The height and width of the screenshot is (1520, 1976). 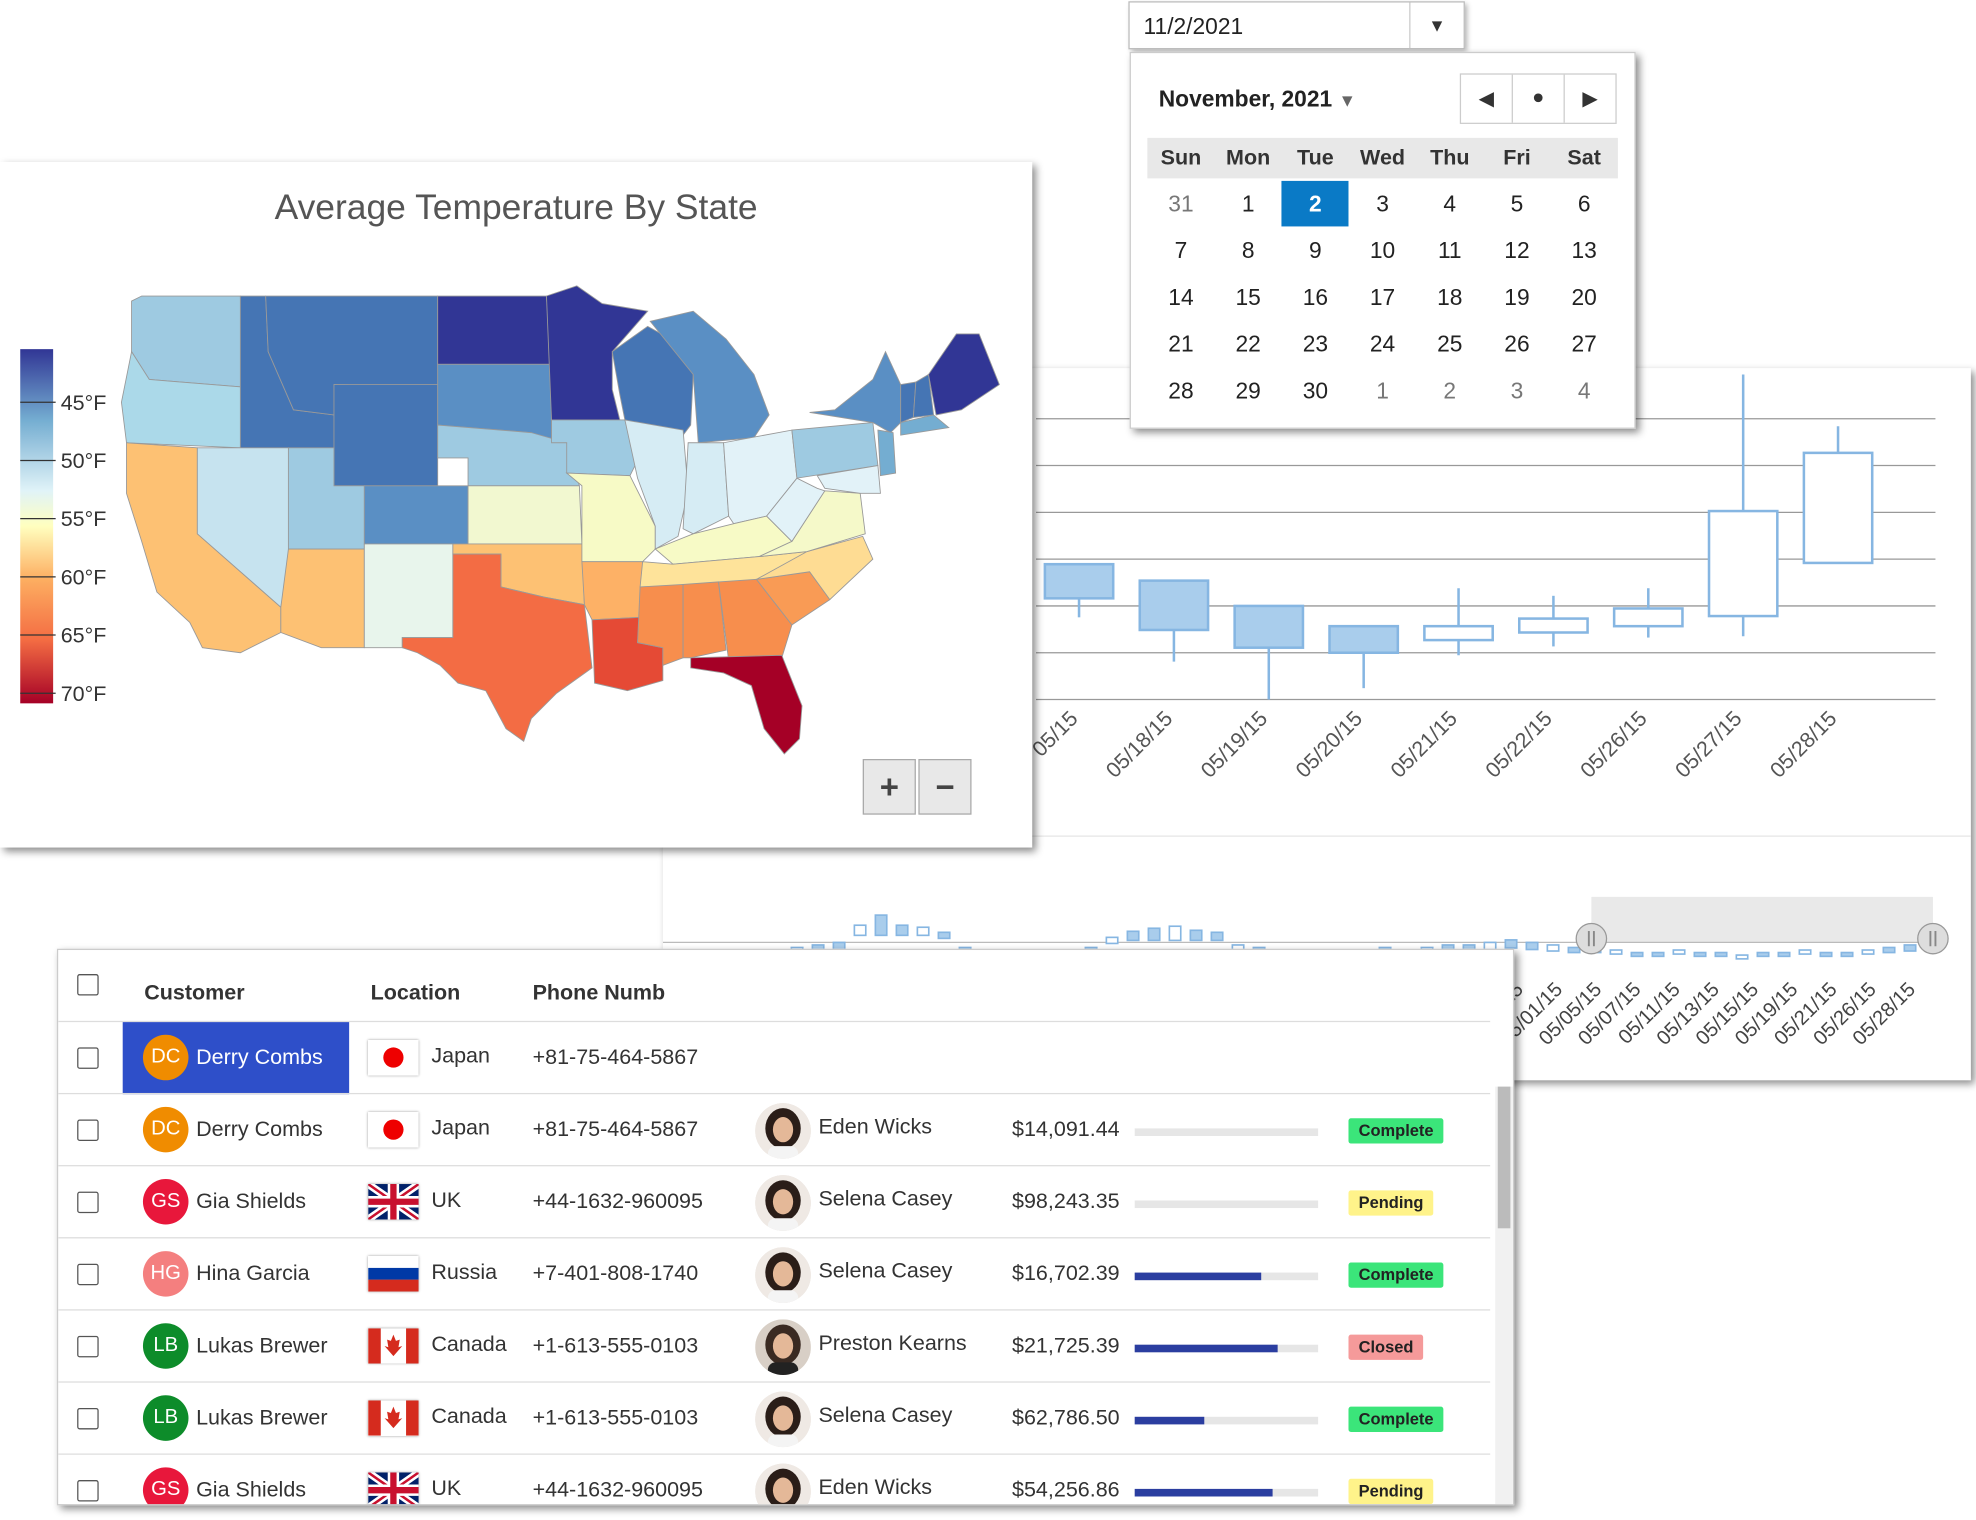 What do you see at coordinates (755, 619) in the screenshot?
I see `state-georgia` at bounding box center [755, 619].